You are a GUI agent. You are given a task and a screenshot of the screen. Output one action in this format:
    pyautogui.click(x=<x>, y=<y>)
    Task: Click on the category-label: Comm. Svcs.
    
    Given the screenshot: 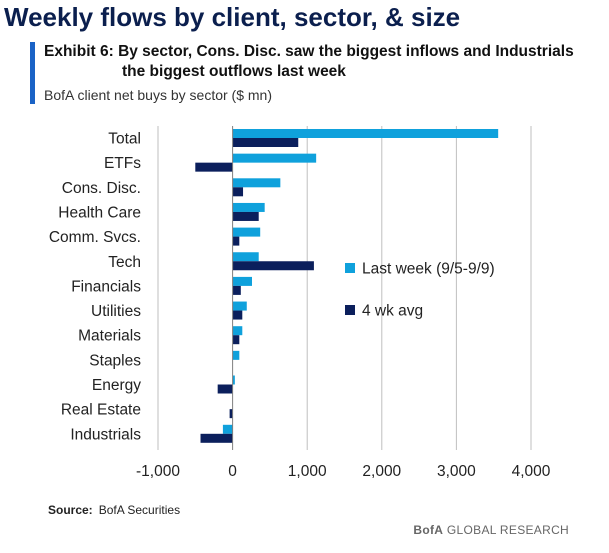 What is the action you would take?
    pyautogui.click(x=95, y=237)
    